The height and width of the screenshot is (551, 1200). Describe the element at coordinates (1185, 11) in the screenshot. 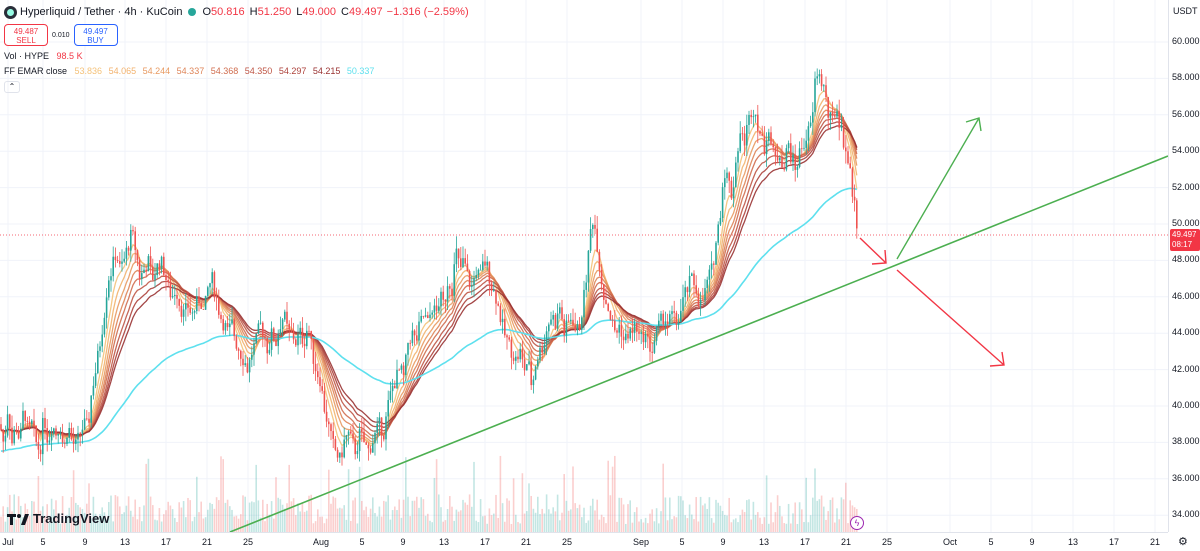

I see `currency-label: USDT` at that location.